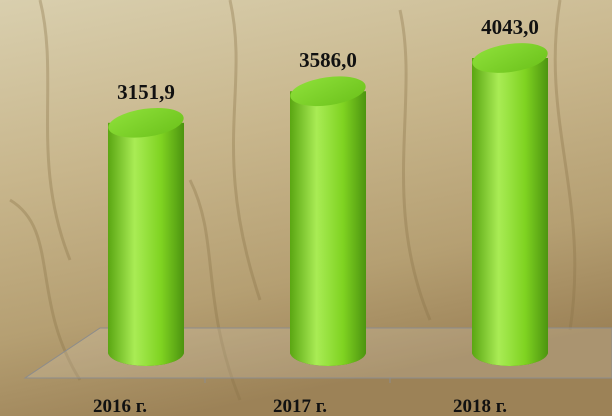 This screenshot has height=416, width=612. I want to click on x-tick-label: 2016 г., so click(120, 406).